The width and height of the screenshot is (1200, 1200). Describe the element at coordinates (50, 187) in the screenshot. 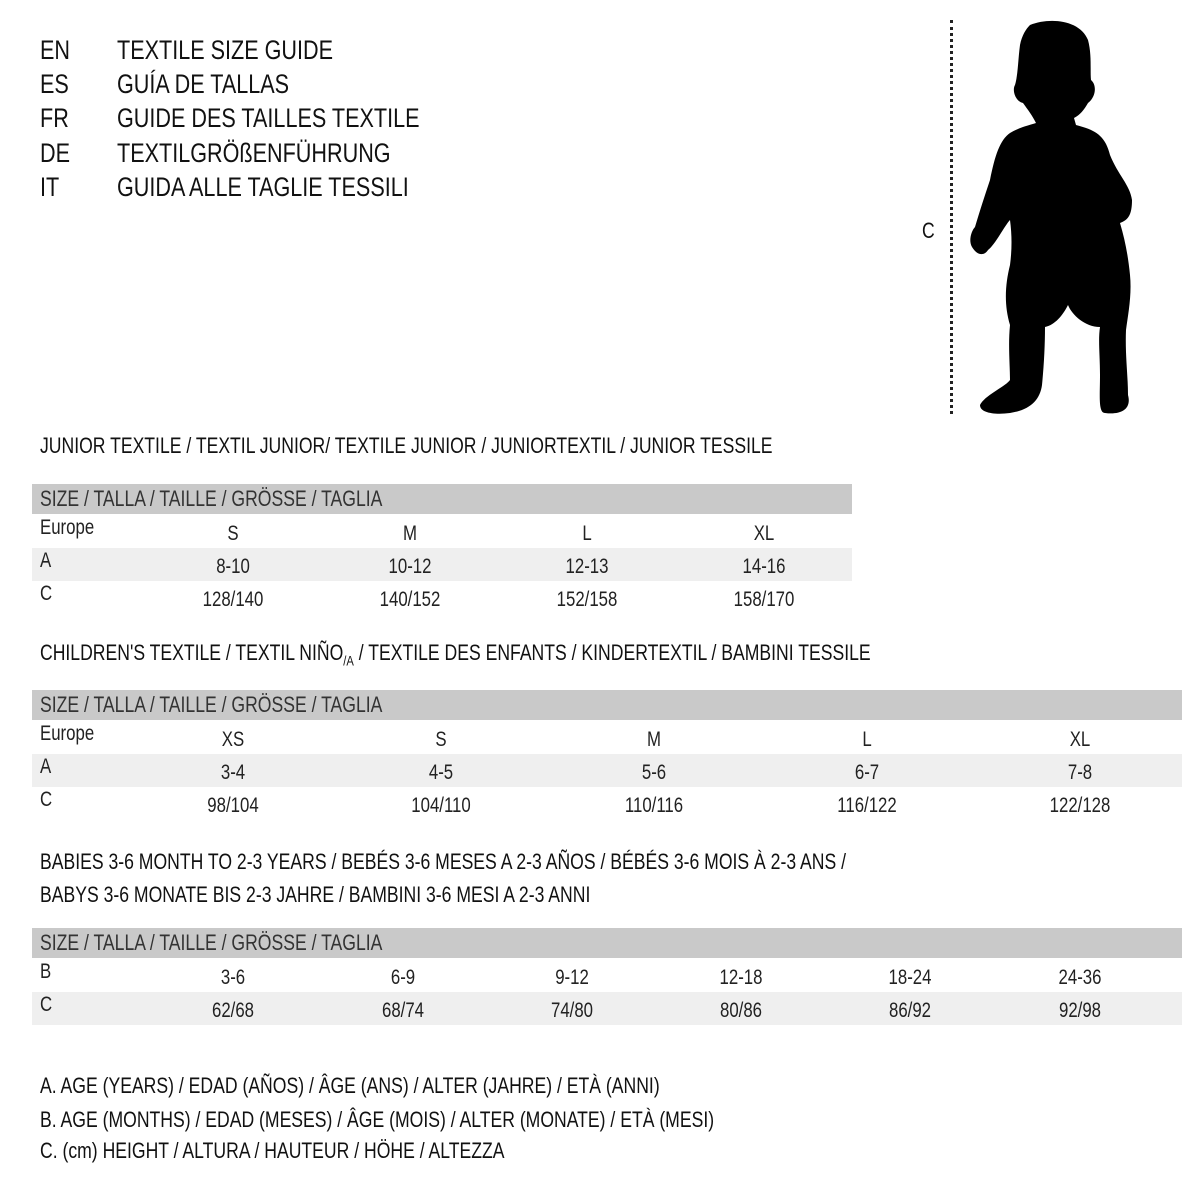

I see `lang-code: IT` at that location.